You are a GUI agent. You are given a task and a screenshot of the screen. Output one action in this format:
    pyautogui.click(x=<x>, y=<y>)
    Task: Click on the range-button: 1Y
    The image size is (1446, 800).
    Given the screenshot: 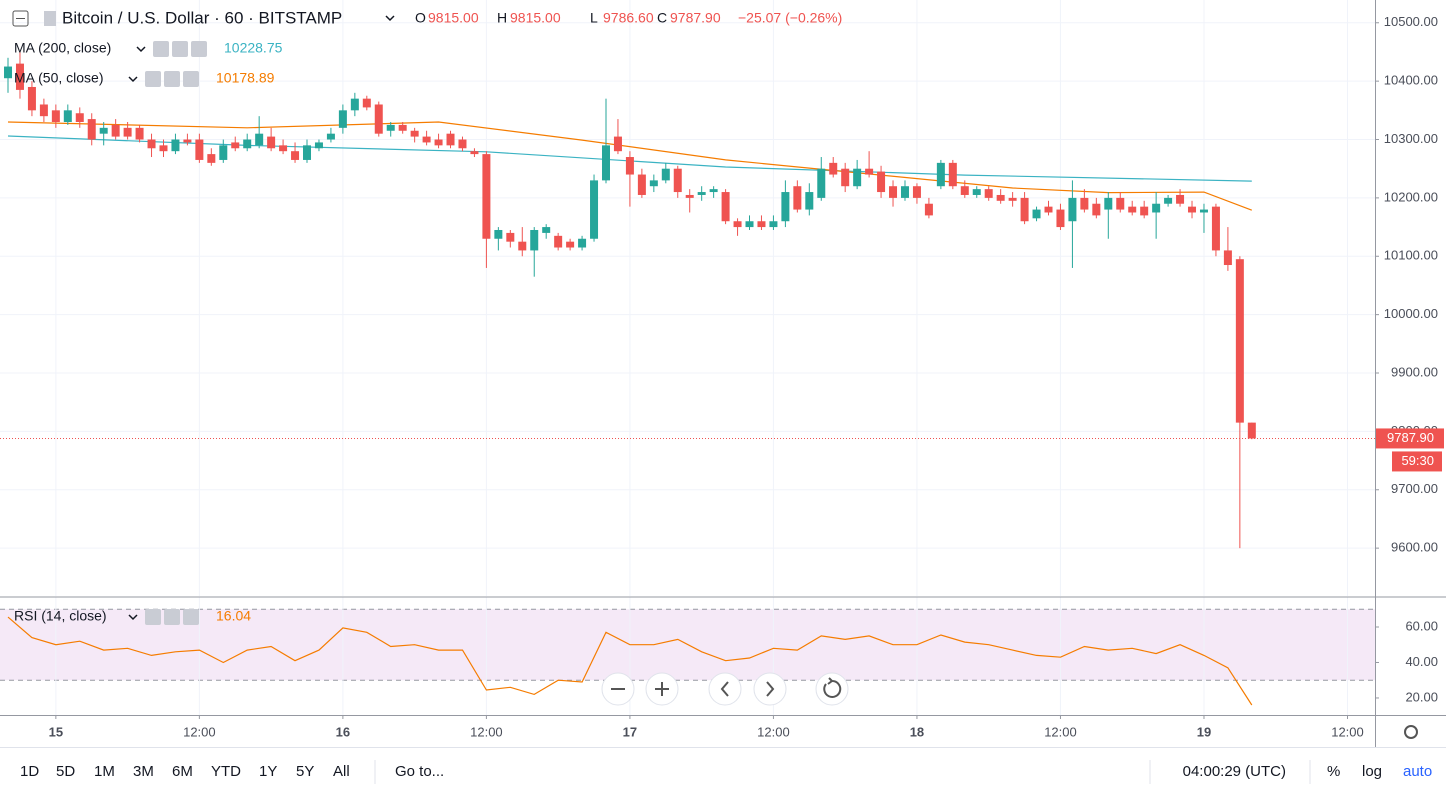 What is the action you would take?
    pyautogui.click(x=268, y=771)
    